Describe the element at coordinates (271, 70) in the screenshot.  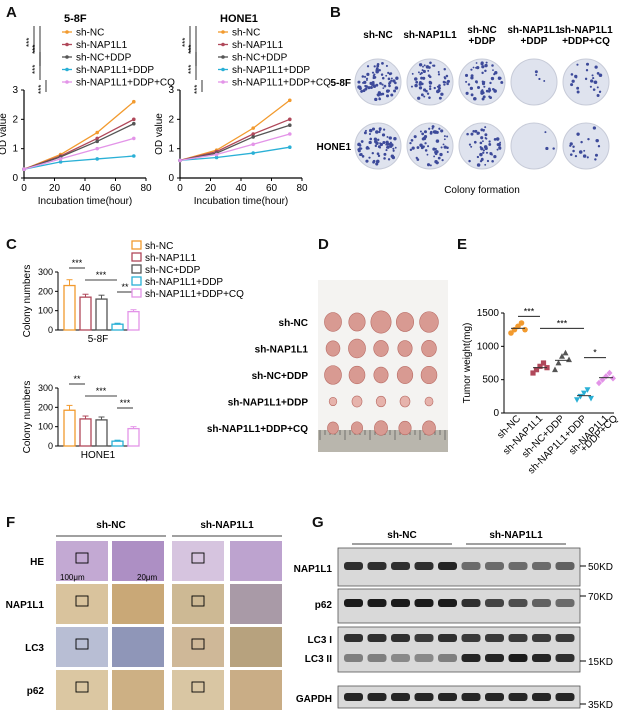
I see `legend-label: sh-NAP1L1+DDP` at that location.